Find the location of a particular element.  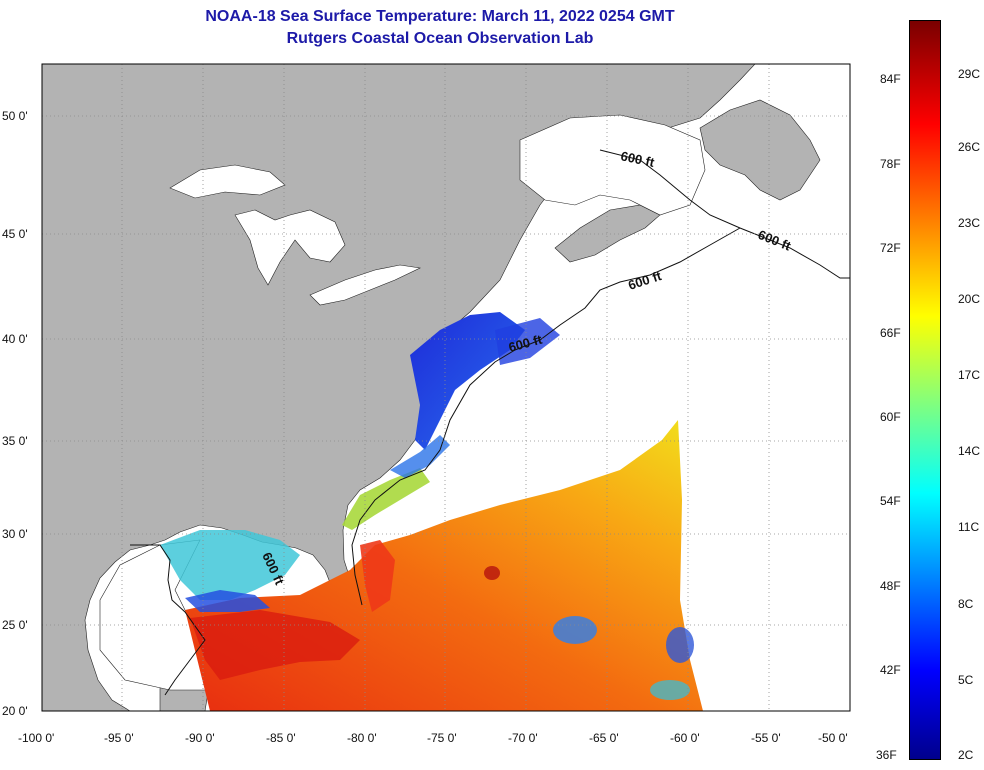

sst-cold-shelf is located at coordinates (467, 381).